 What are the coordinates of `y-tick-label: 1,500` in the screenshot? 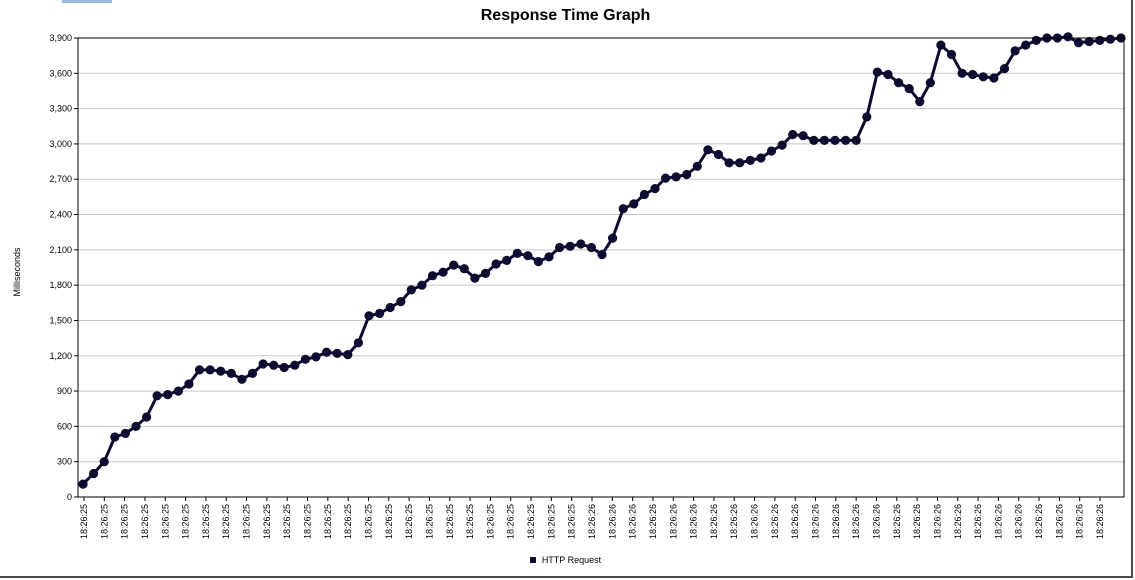 It's located at (60, 320).